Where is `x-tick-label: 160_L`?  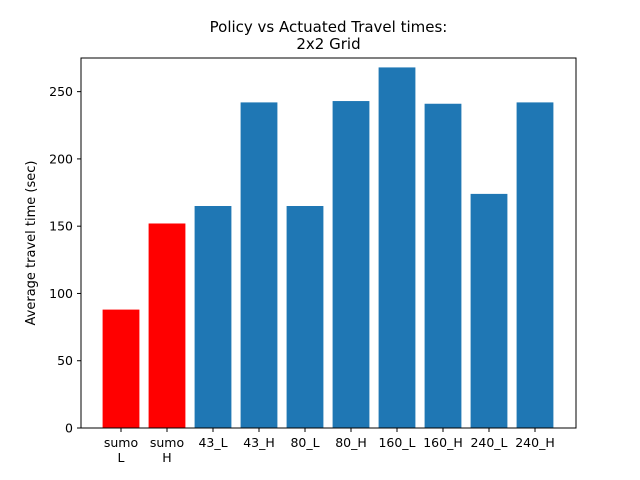 x-tick-label: 160_L is located at coordinates (396, 442).